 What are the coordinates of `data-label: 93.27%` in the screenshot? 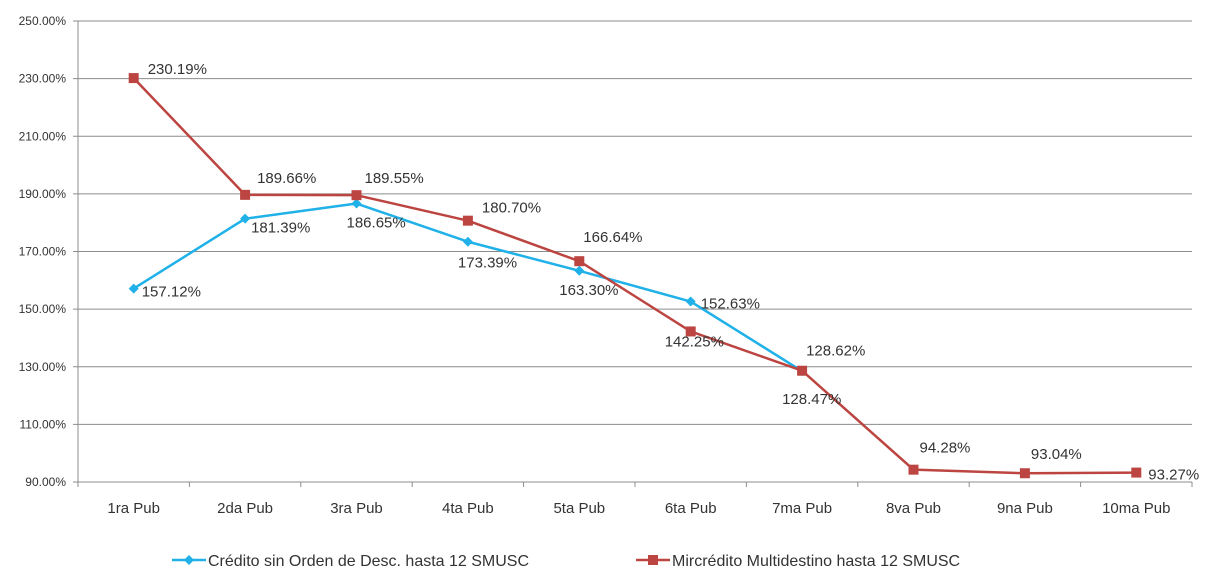 It's located at (1173, 475).